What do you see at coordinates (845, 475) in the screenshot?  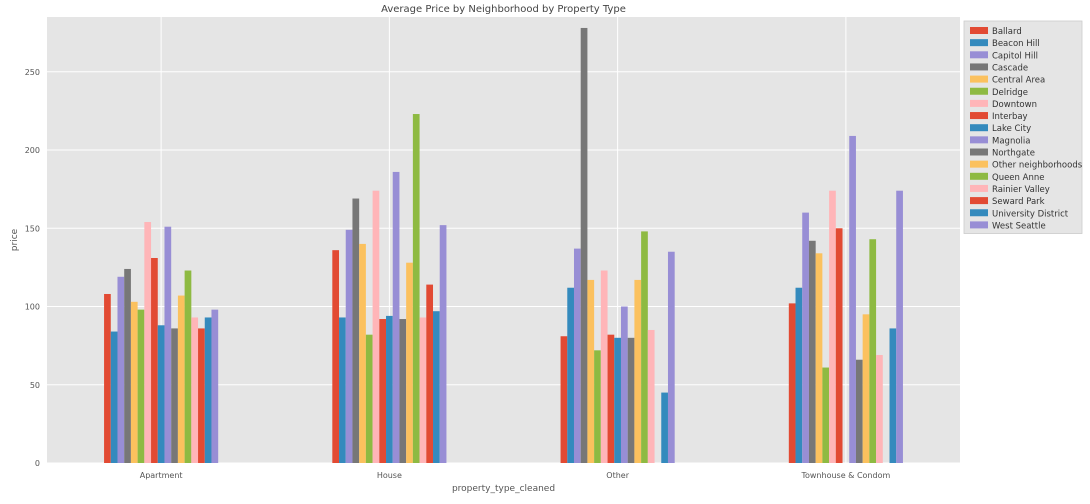 I see `x-tick-label: Townhouse & Condom` at bounding box center [845, 475].